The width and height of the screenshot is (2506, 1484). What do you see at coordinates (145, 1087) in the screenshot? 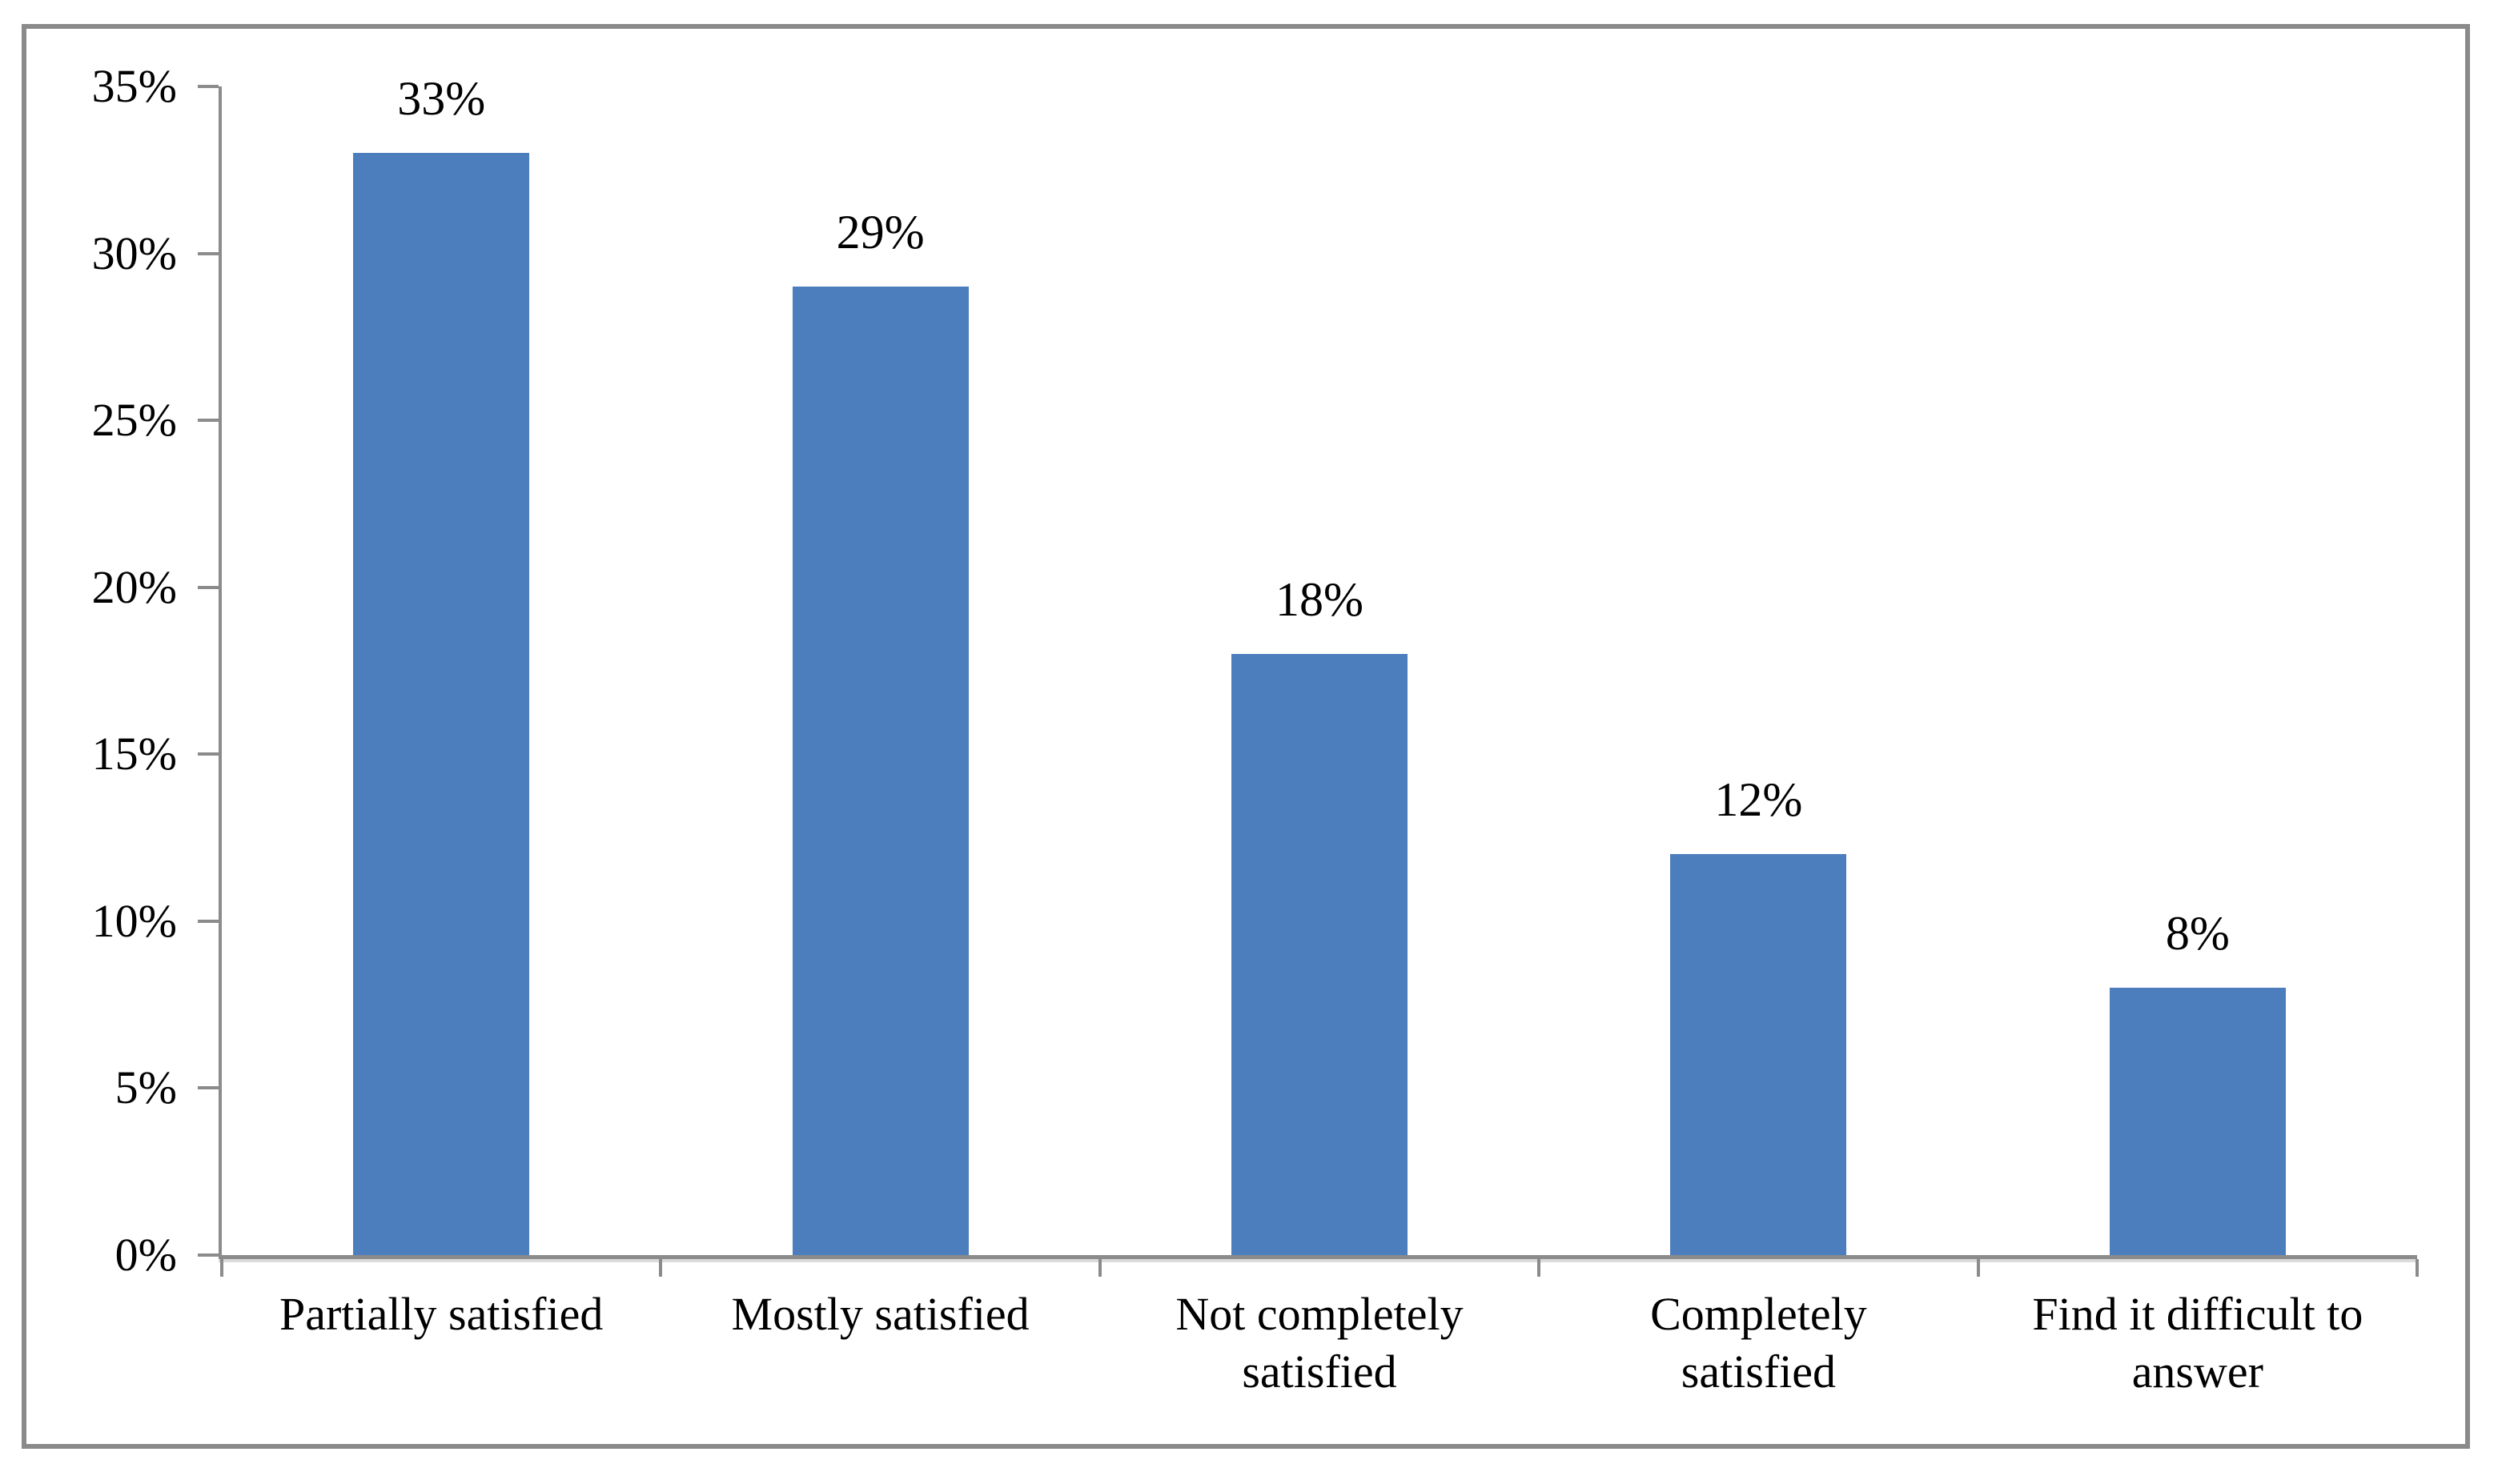
I see `y-tick-label: 5%` at bounding box center [145, 1087].